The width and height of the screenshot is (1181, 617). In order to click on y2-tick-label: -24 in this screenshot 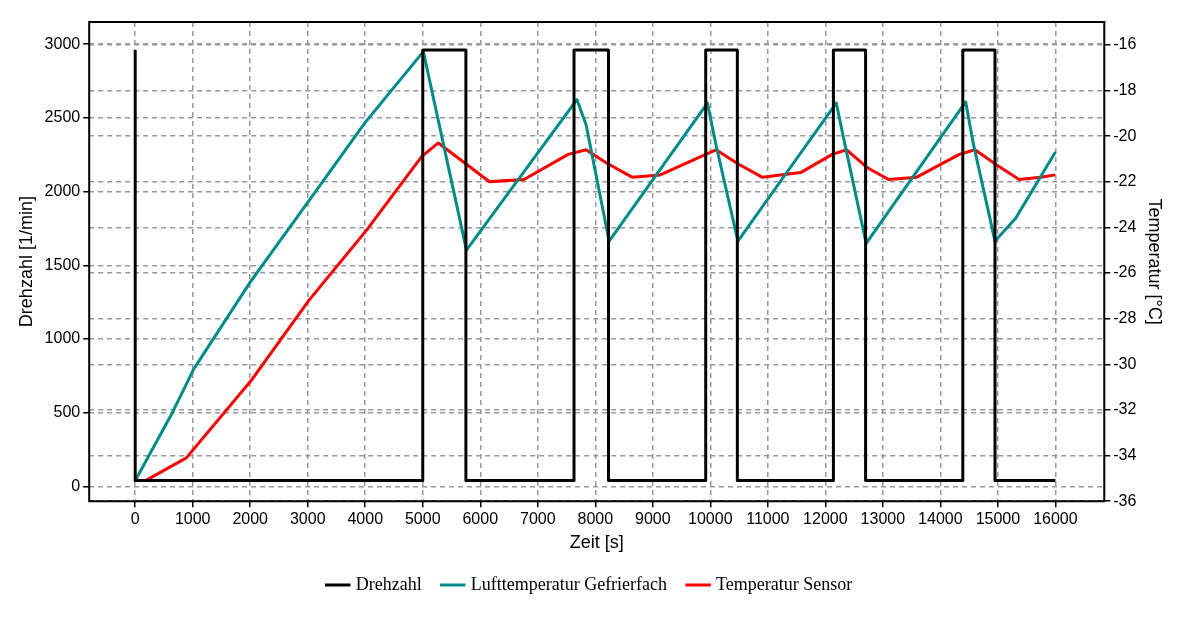, I will do `click(1125, 226)`.